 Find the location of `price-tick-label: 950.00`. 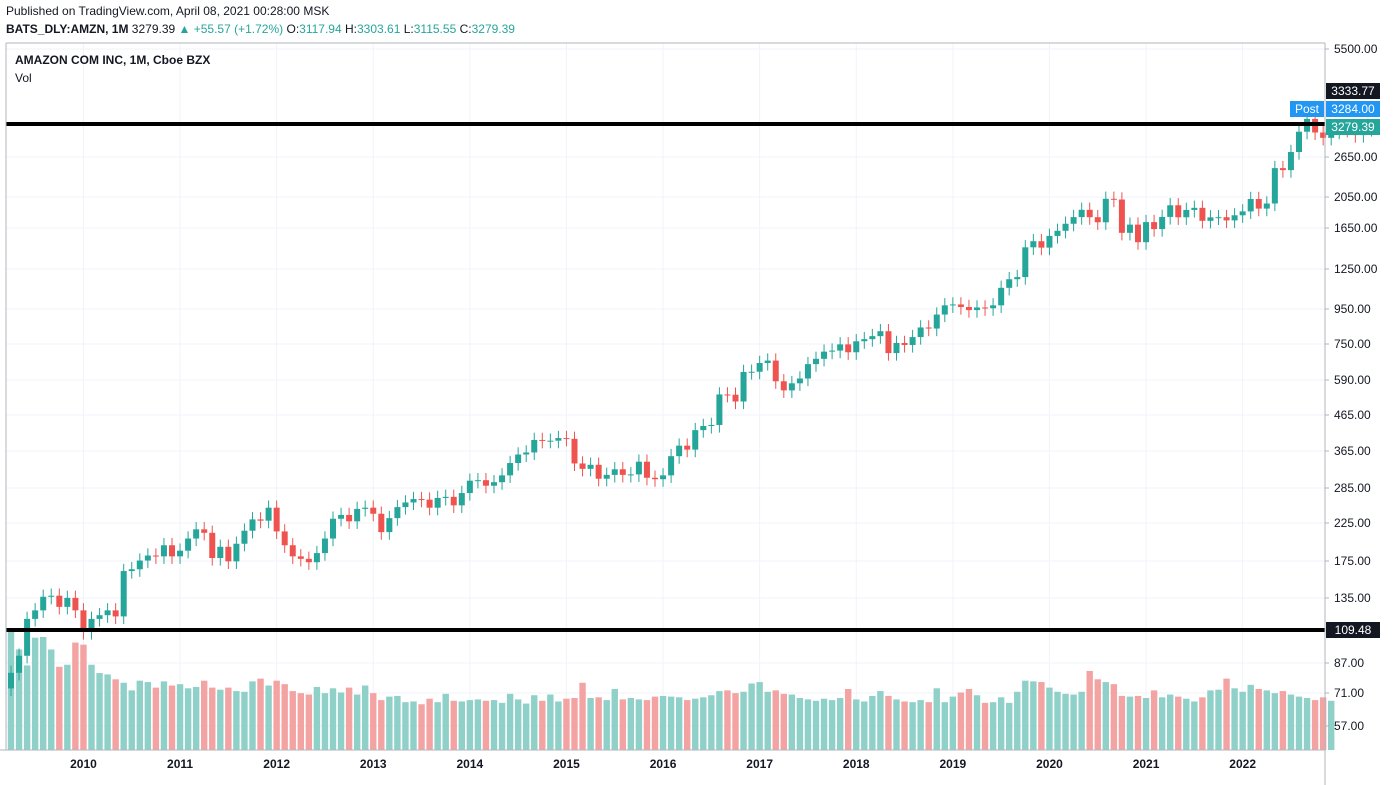

price-tick-label: 950.00 is located at coordinates (1352, 309).